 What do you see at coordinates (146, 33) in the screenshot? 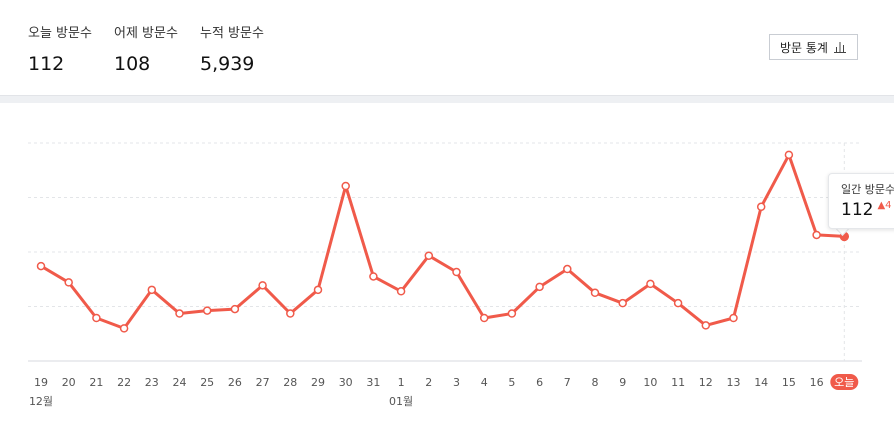
I see `stat-yesterday-label: 어제 방문수` at bounding box center [146, 33].